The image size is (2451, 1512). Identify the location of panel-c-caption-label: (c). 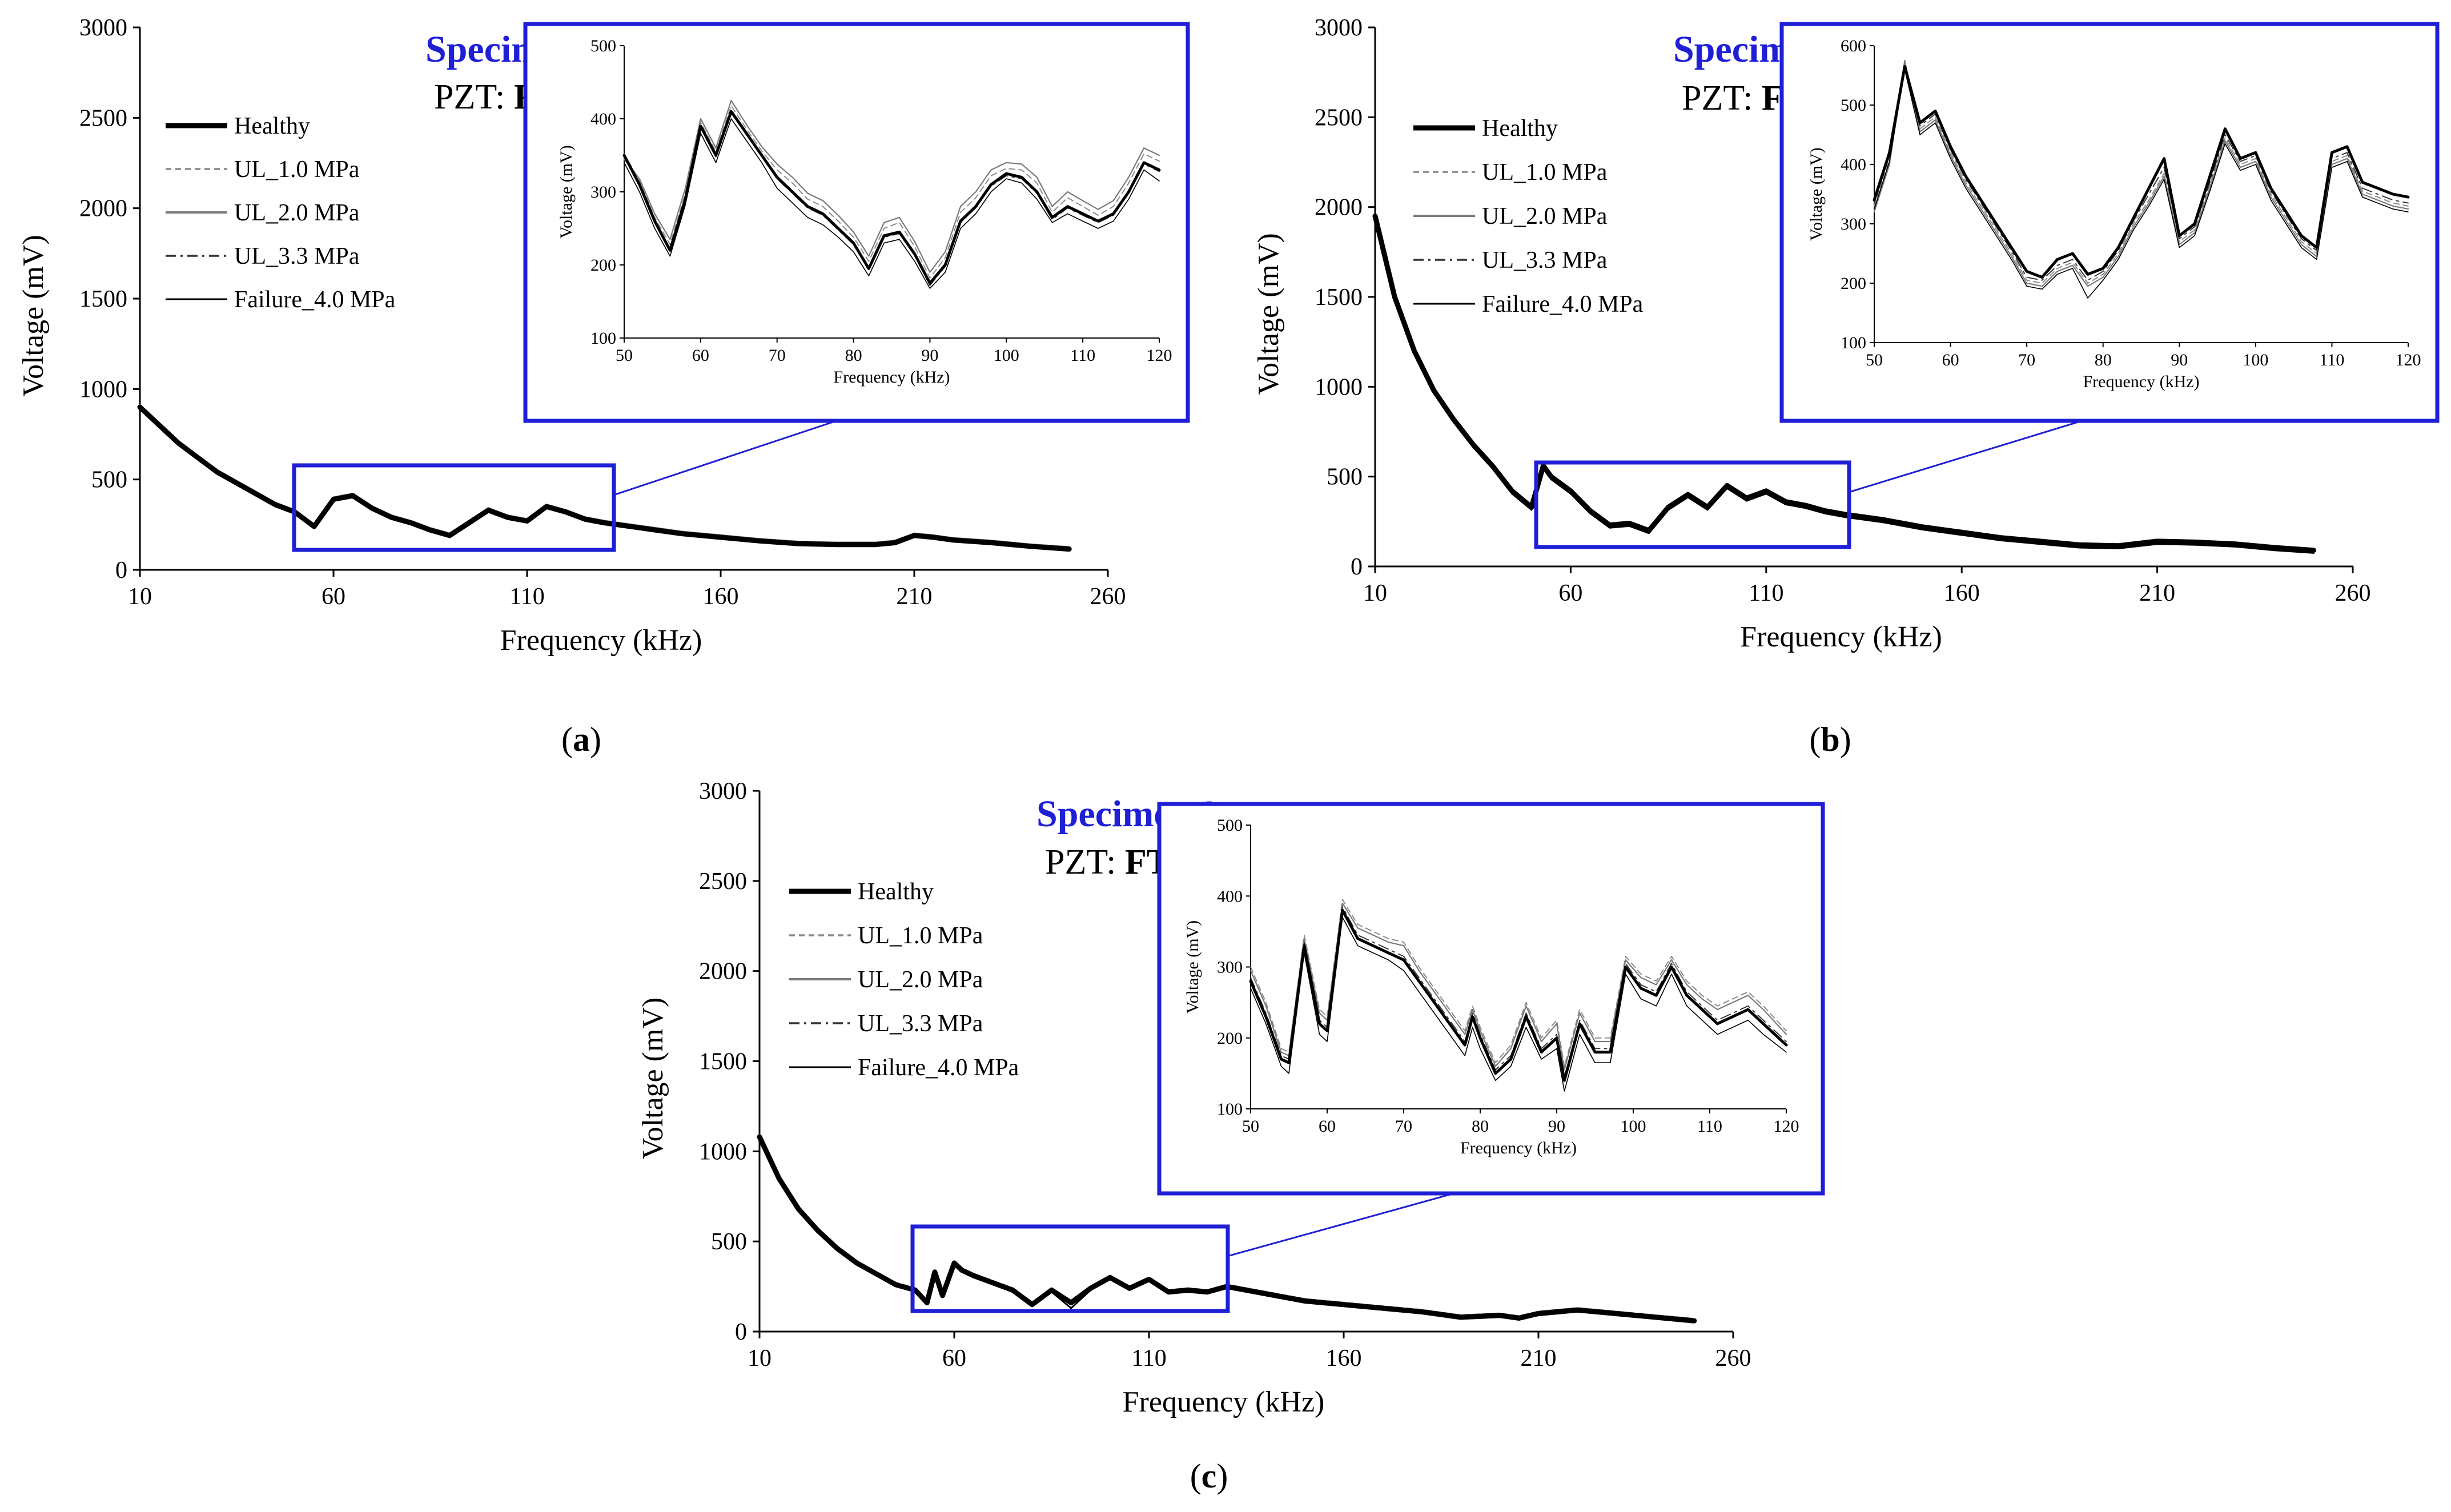
(1209, 1476).